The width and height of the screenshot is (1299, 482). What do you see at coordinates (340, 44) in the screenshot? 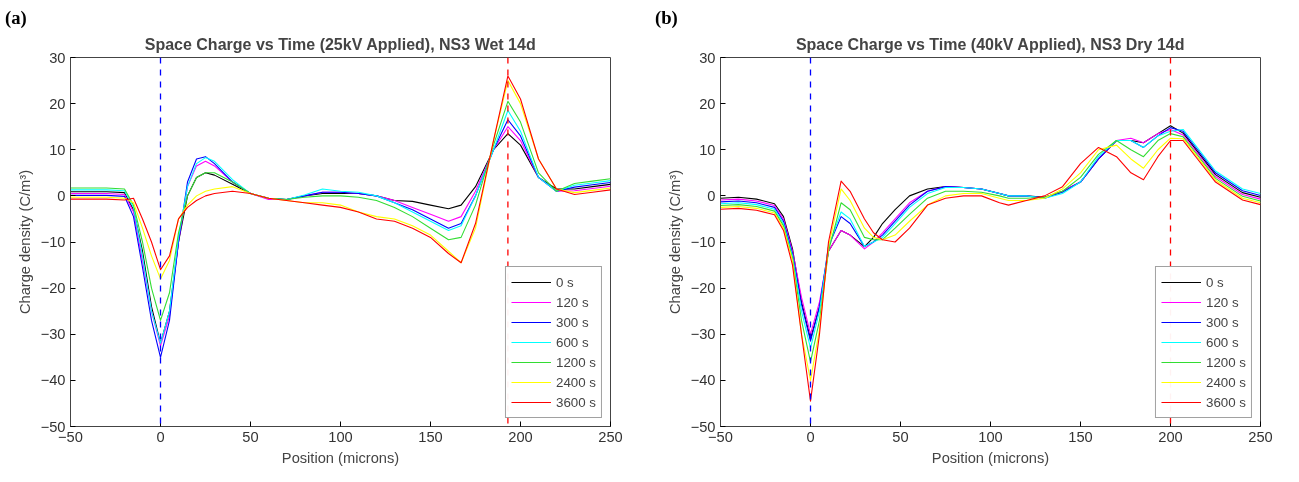
I see `chart-title: Space Charge vs Time (25kV Applied), NS3 Wet 14d` at bounding box center [340, 44].